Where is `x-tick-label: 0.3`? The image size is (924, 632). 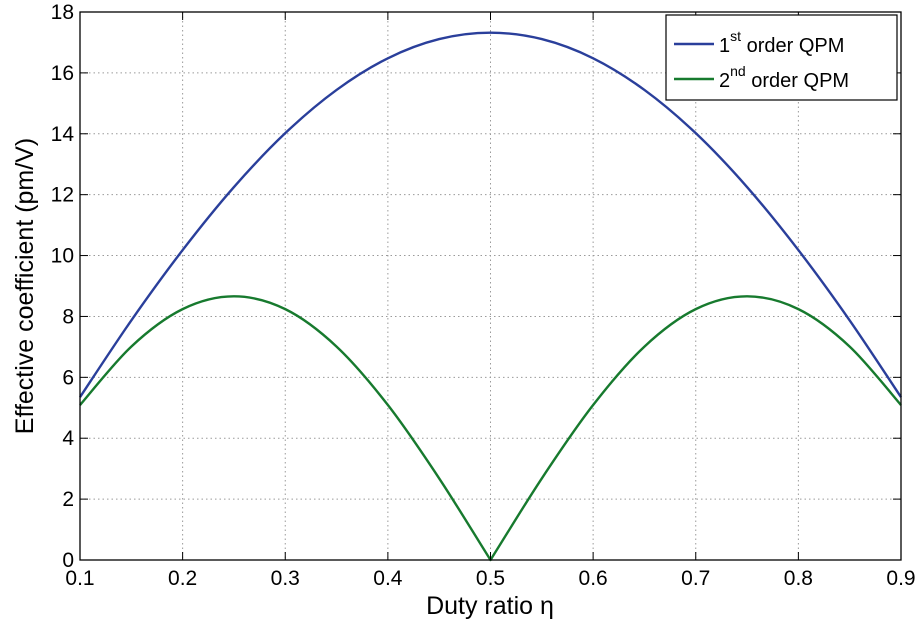
x-tick-label: 0.3 is located at coordinates (285, 578).